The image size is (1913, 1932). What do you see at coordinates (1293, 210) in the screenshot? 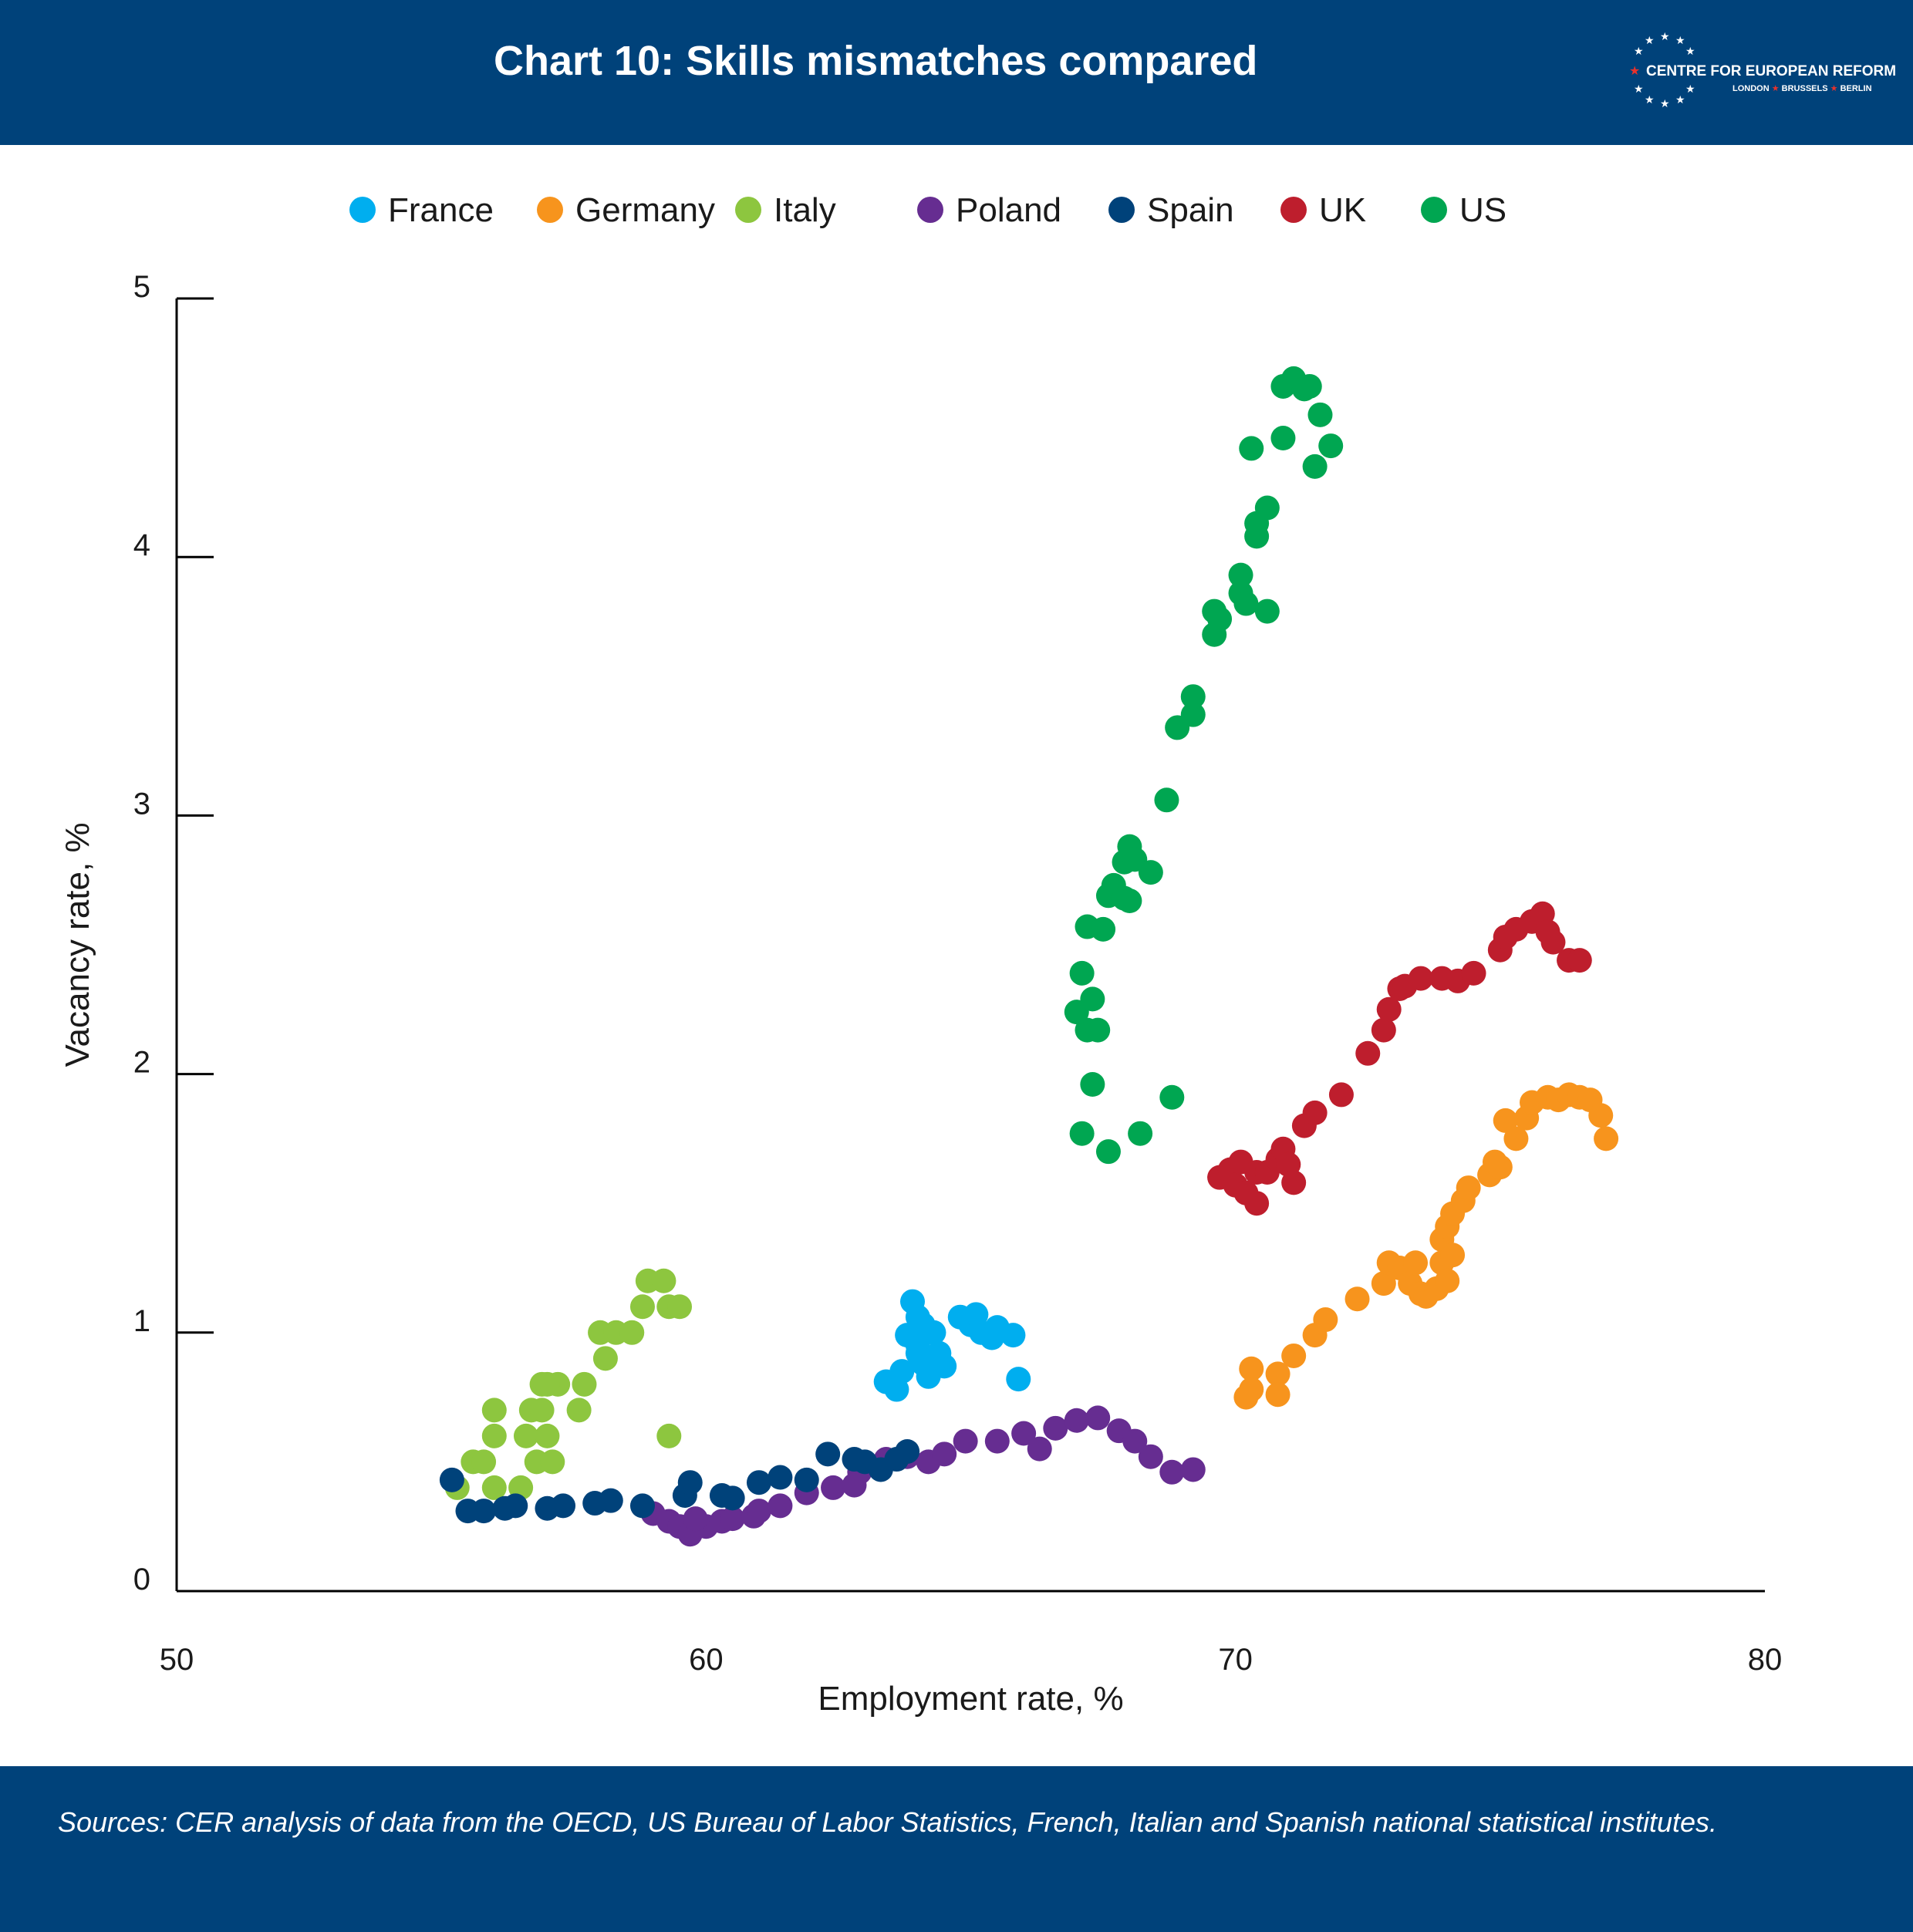
I see `legend-marker-uk` at bounding box center [1293, 210].